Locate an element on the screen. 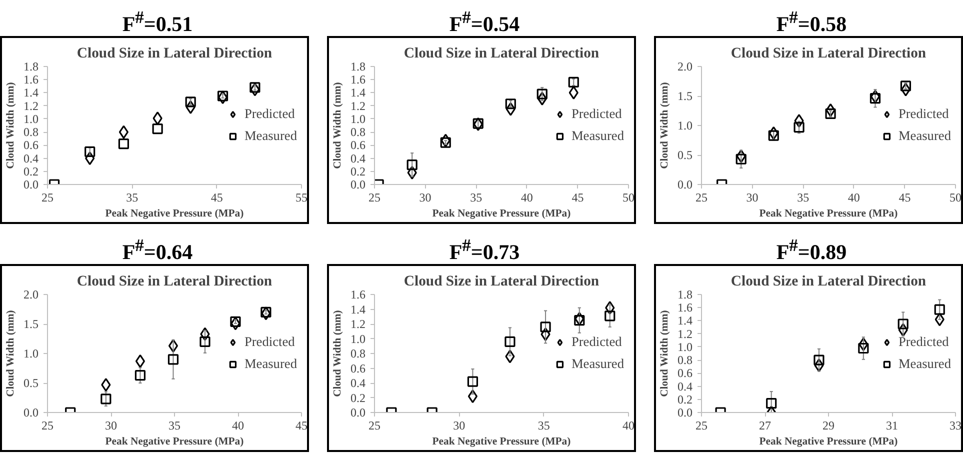  x-tick-label: 31 is located at coordinates (892, 425).